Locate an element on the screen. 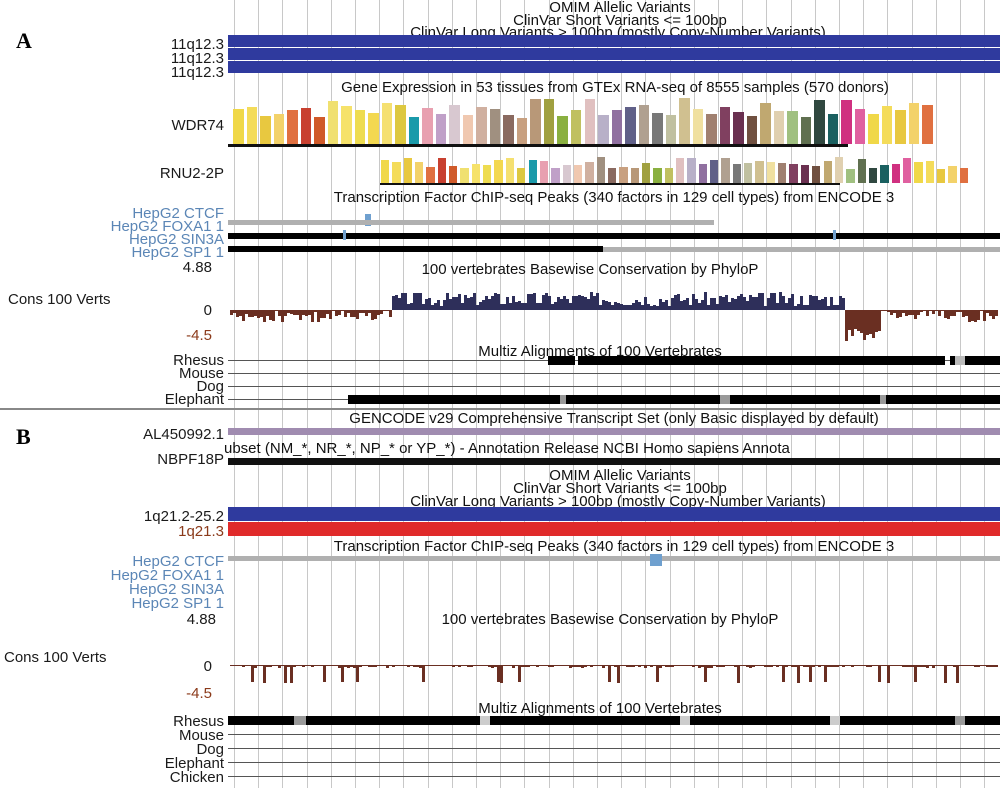 Image resolution: width=1000 pixels, height=788 pixels. panel-b-gene-label-al450992: AL450992.1 is located at coordinates (183, 434).